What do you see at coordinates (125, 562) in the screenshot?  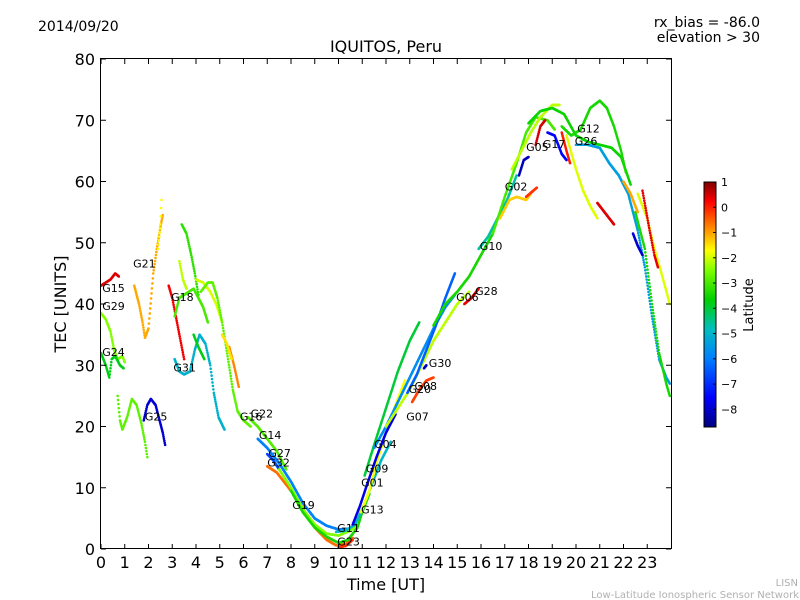 I see `x-tick-label: 1` at bounding box center [125, 562].